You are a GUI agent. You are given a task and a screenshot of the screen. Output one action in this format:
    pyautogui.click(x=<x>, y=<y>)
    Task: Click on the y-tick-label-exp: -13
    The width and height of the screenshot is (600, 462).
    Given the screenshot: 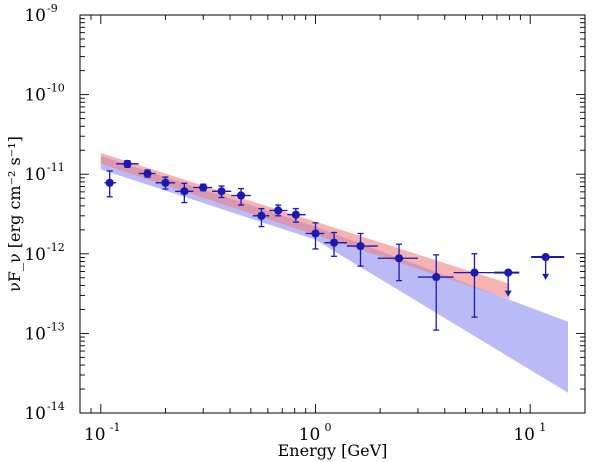 What is the action you would take?
    pyautogui.click(x=56, y=326)
    